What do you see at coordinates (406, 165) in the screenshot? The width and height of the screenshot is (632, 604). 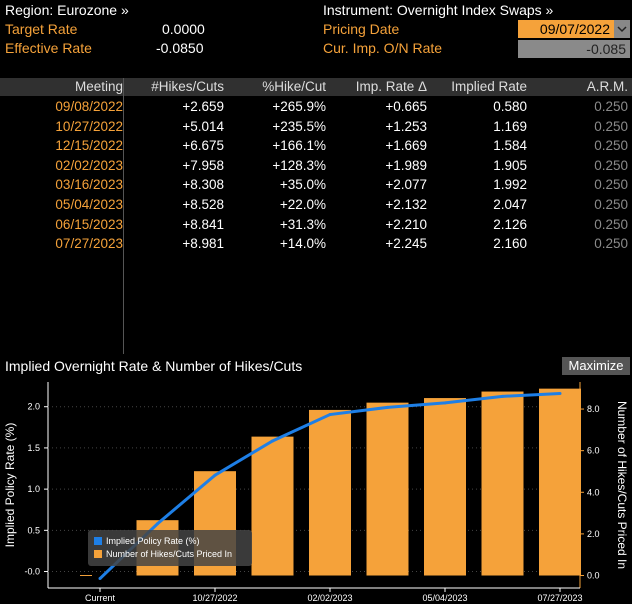 I see `cell-imp-rate-delta: +1.989` at bounding box center [406, 165].